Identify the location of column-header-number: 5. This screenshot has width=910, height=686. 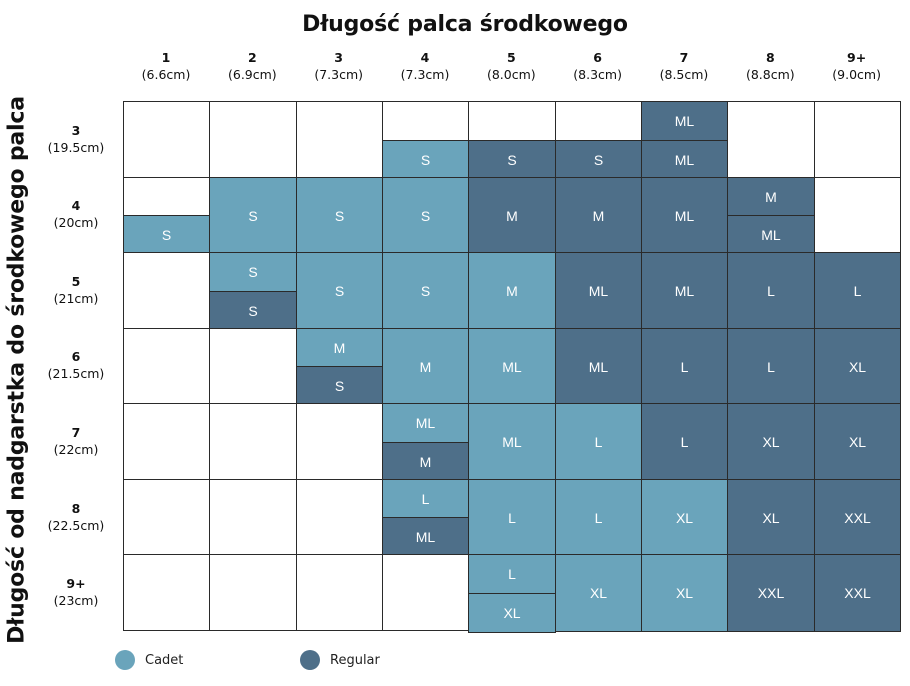
(511, 57).